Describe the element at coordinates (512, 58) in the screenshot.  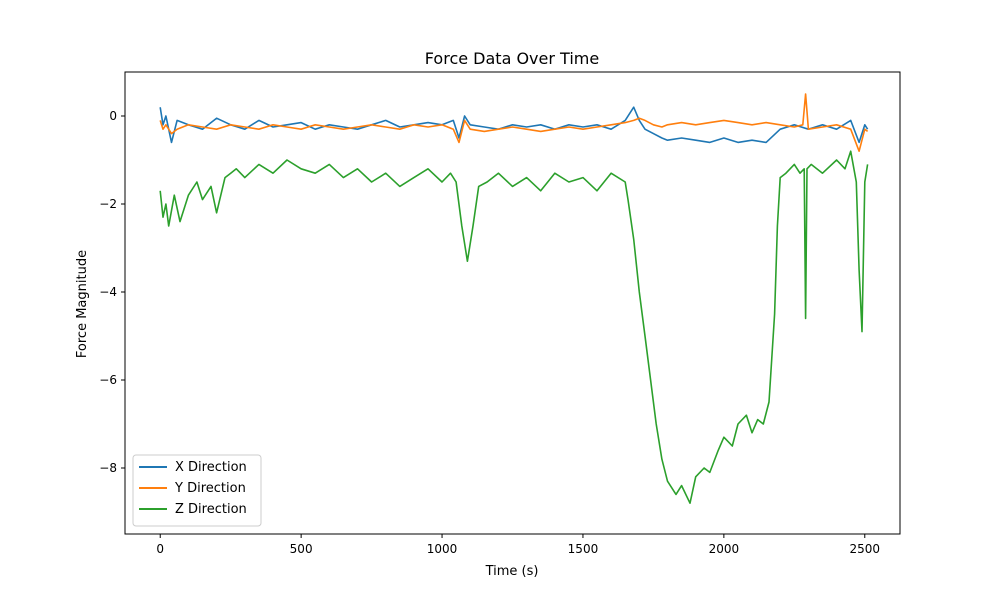
I see `chart-title: Force Data Over Time` at that location.